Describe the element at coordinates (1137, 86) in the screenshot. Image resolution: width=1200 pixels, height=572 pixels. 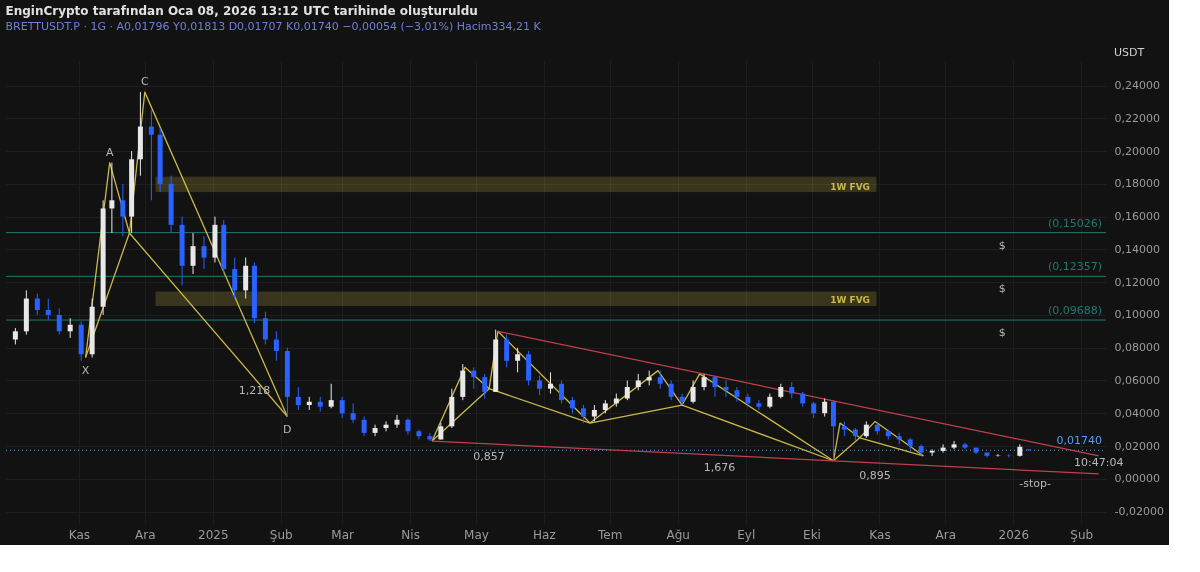
I see `y-tick-label: 0,24000` at that location.